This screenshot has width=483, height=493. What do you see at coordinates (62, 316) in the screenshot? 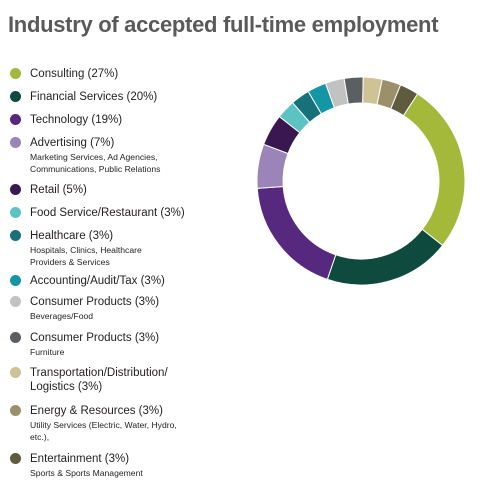
I see `legend-sublabel: Beverages/Food` at bounding box center [62, 316].